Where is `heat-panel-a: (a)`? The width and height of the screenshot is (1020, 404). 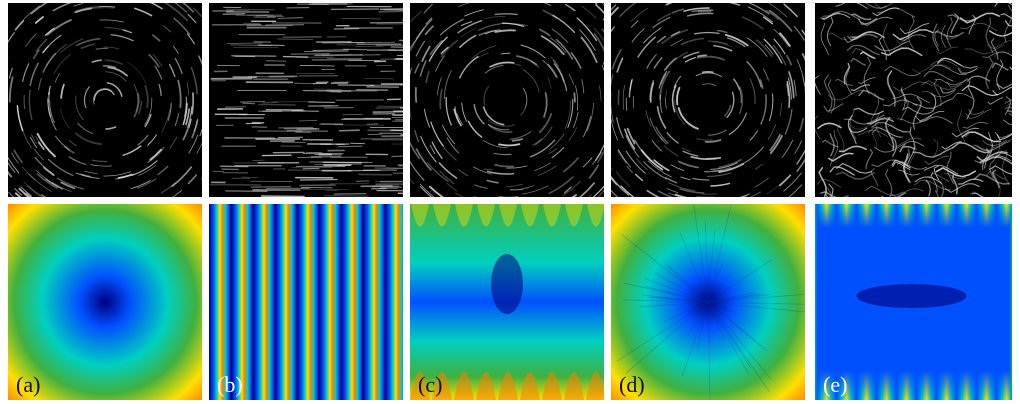 heat-panel-a: (a) is located at coordinates (105, 302).